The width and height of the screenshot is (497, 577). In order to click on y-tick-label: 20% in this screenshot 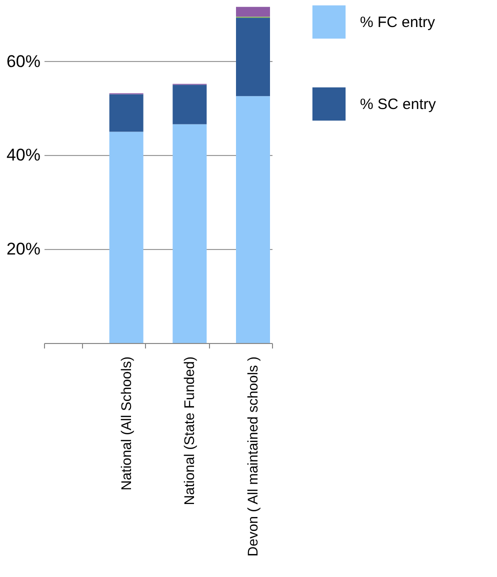, I will do `click(23, 249)`.